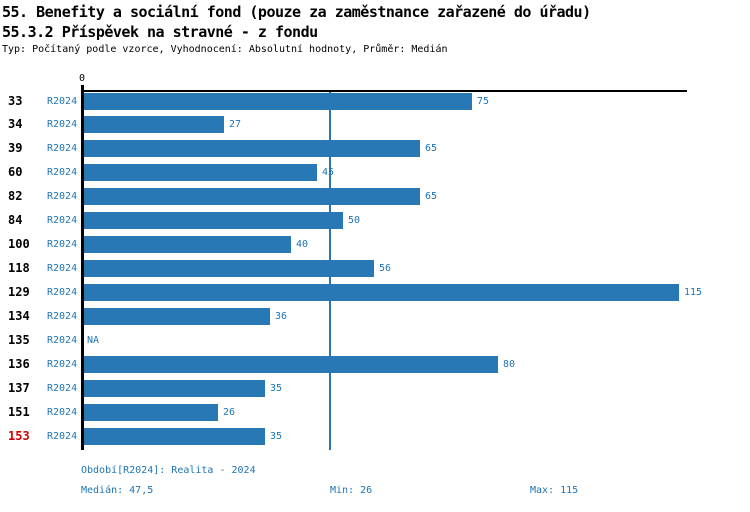 The width and height of the screenshot is (750, 512). Describe the element at coordinates (19, 340) in the screenshot. I see `category-label: 135` at that location.